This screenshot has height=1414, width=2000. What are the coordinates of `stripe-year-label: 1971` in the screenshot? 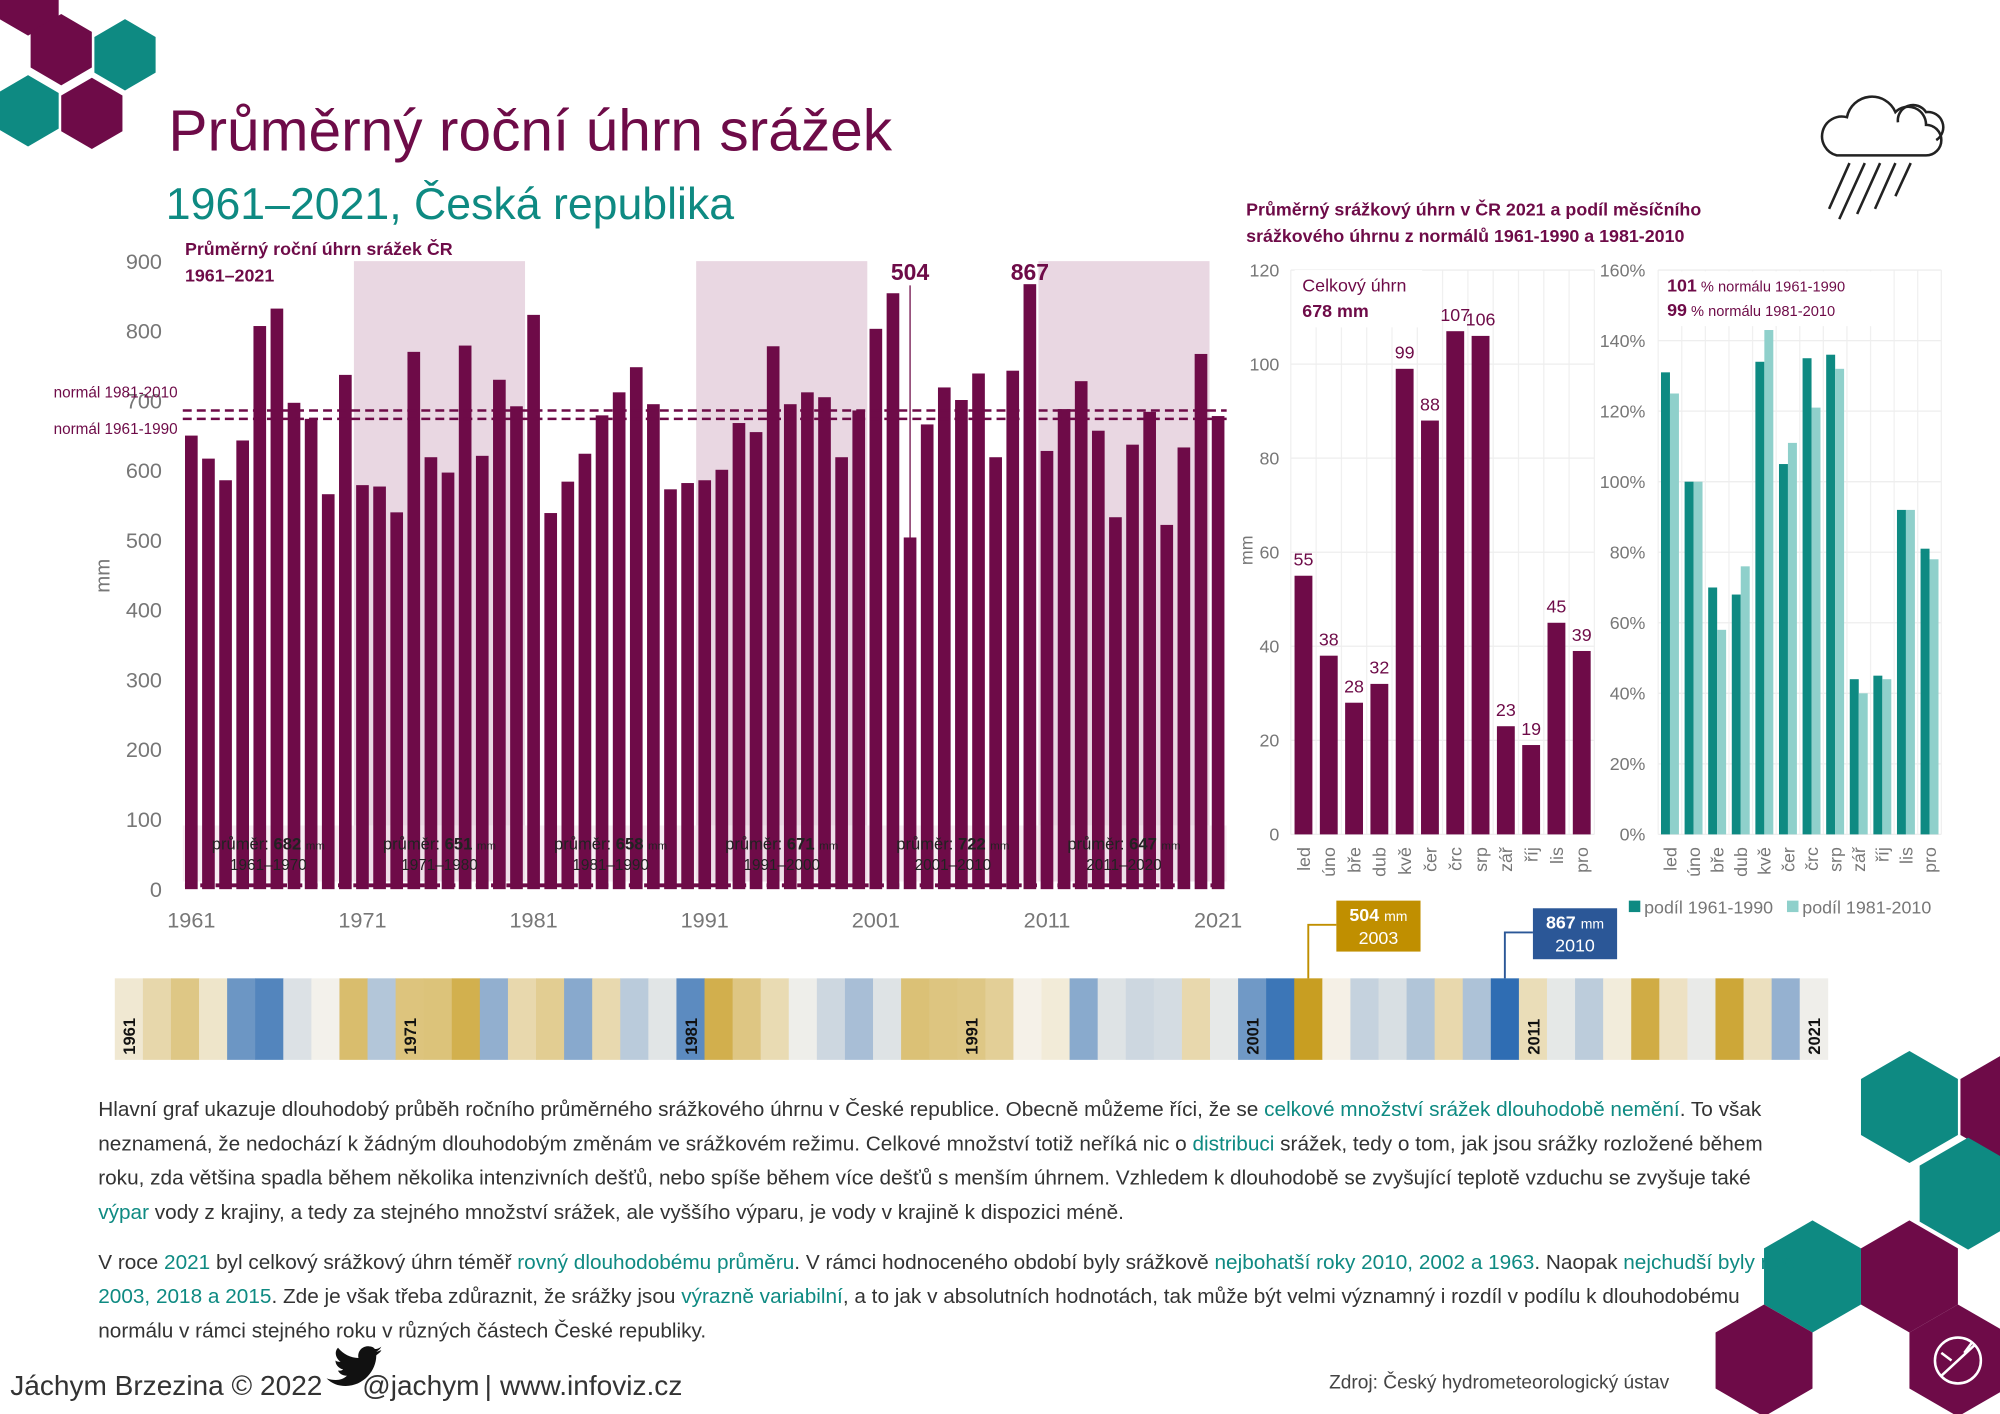 It's located at (410, 1036).